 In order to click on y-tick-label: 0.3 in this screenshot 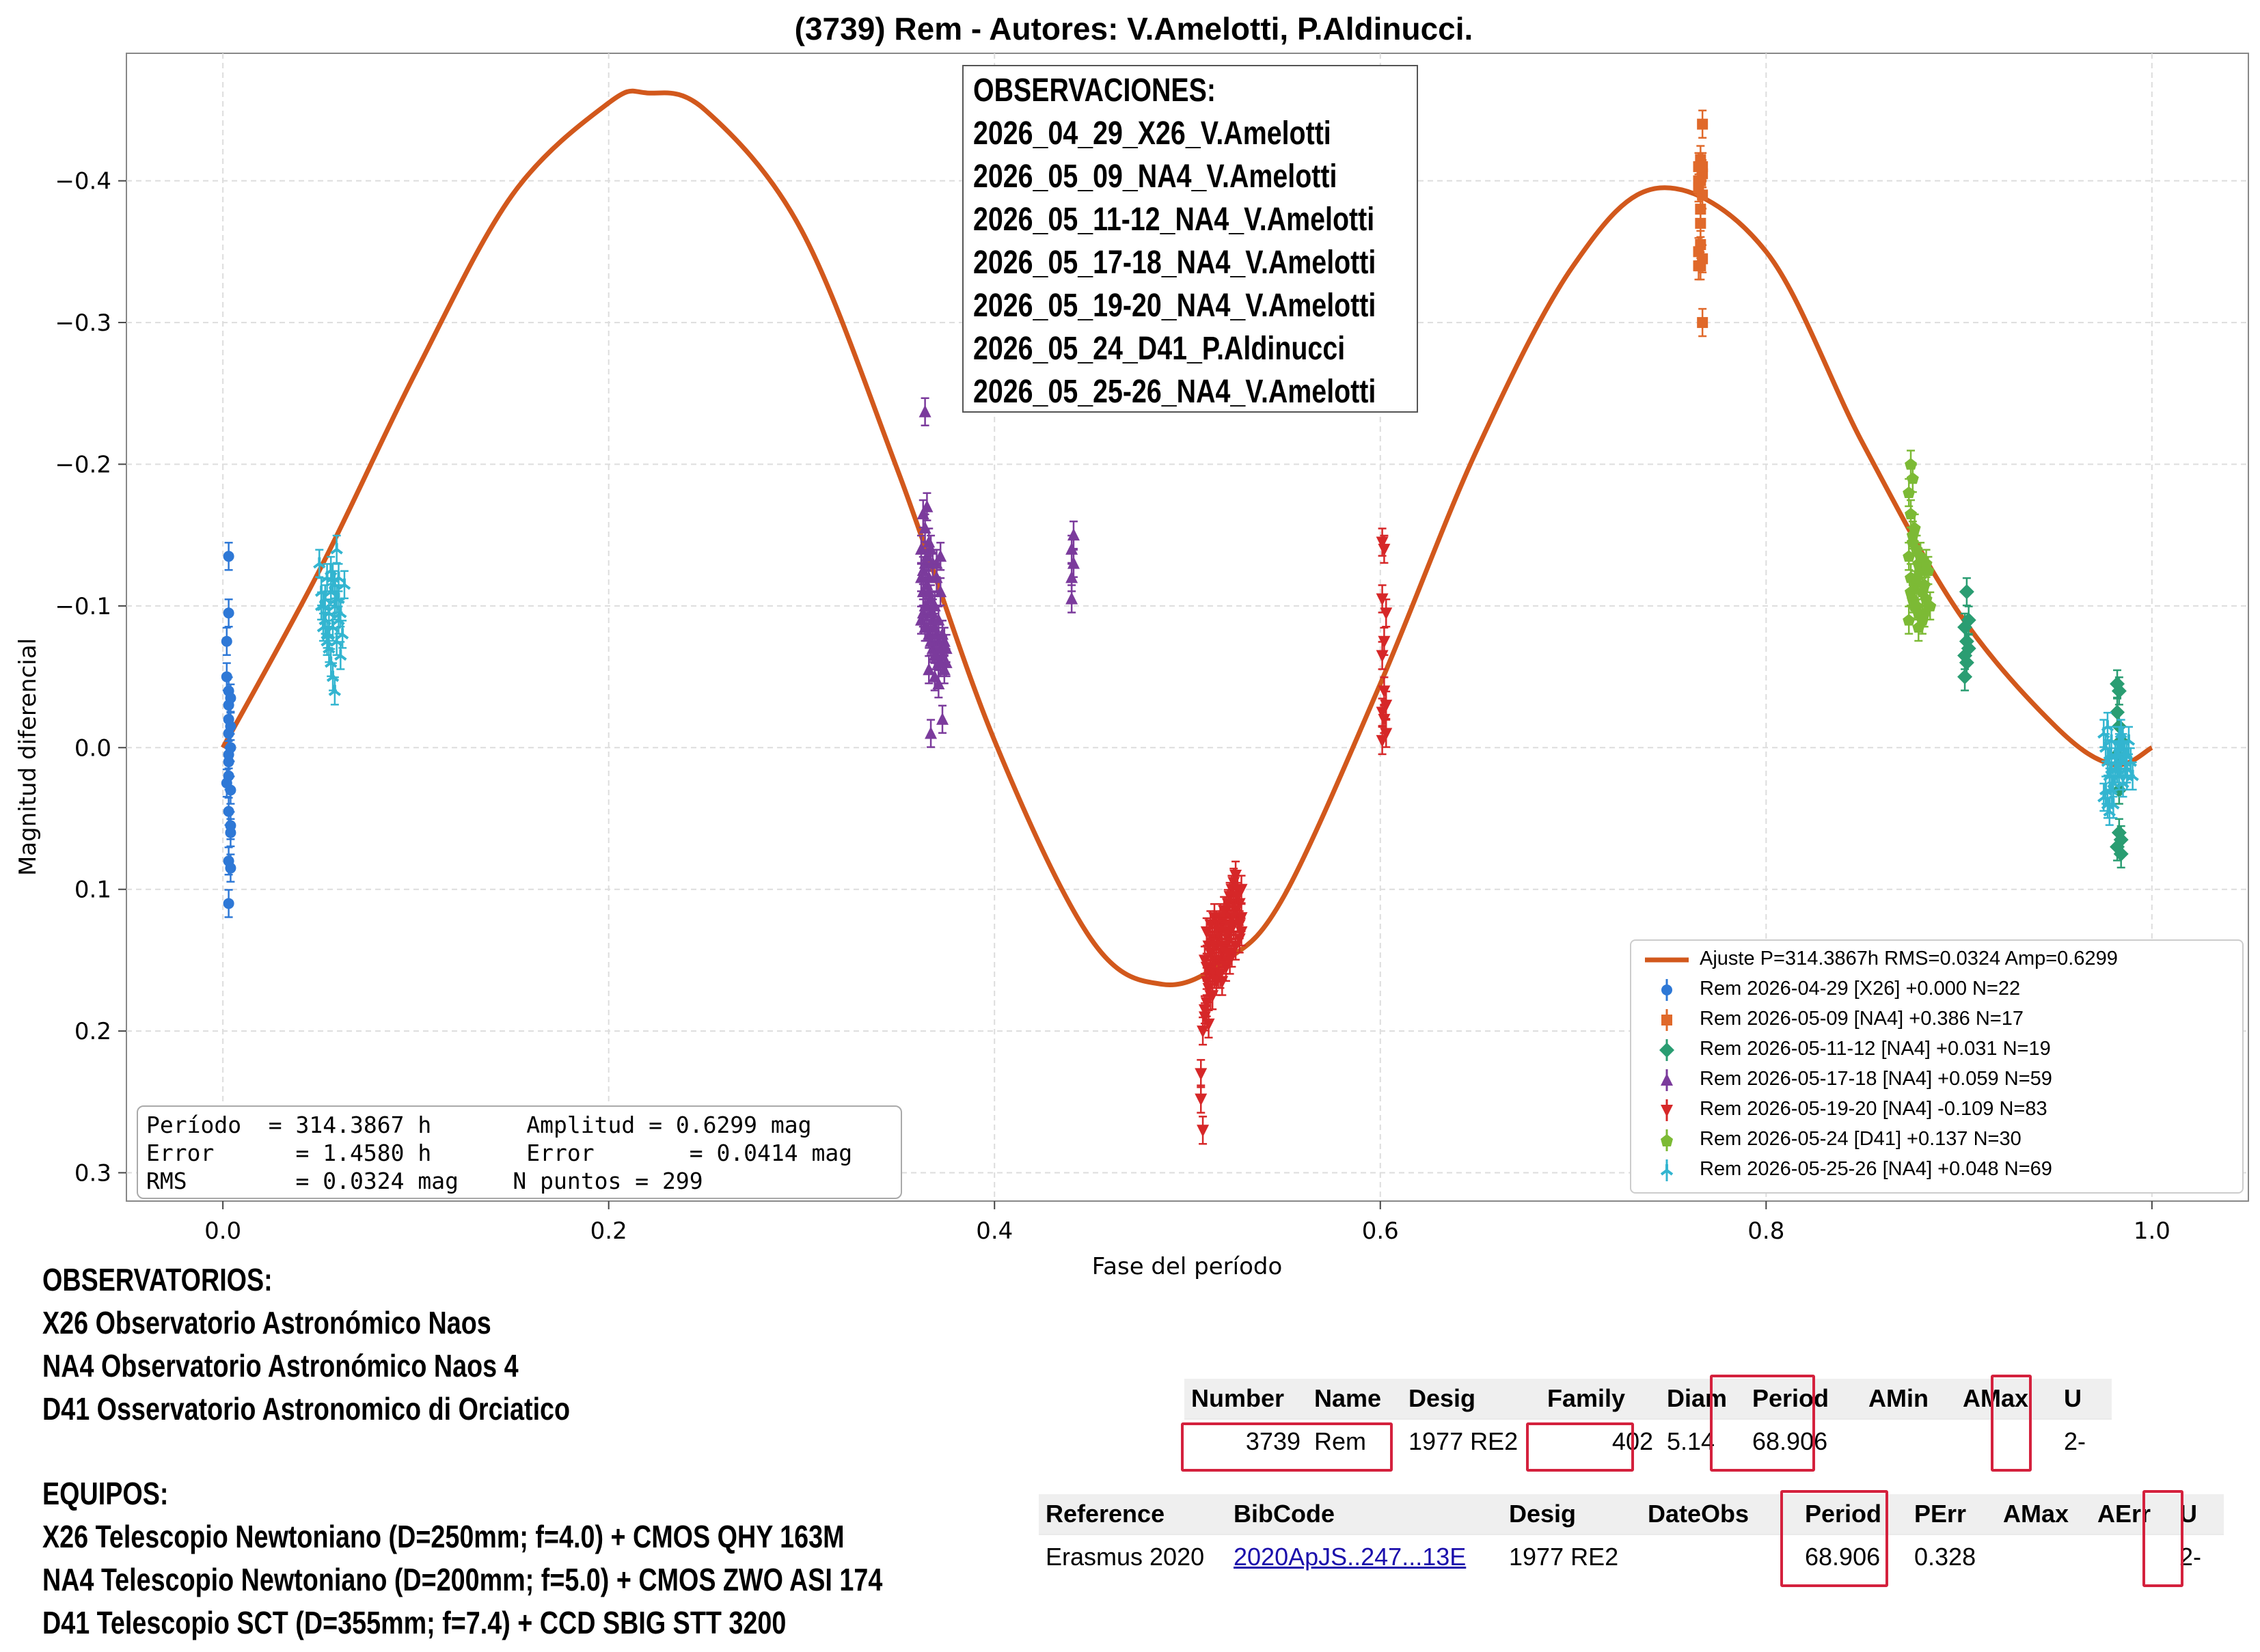, I will do `click(92, 1173)`.